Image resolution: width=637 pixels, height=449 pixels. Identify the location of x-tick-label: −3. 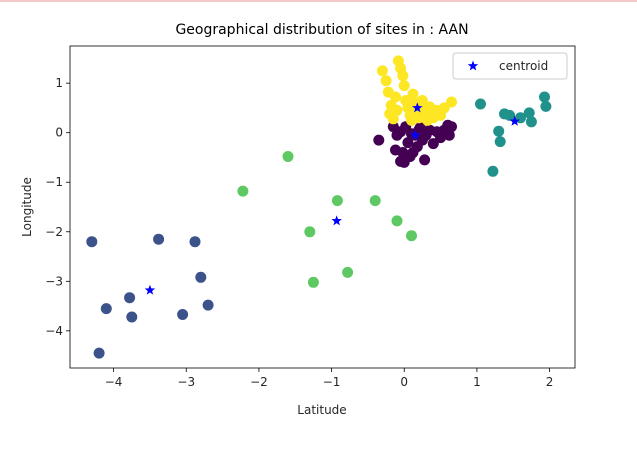
(186, 382).